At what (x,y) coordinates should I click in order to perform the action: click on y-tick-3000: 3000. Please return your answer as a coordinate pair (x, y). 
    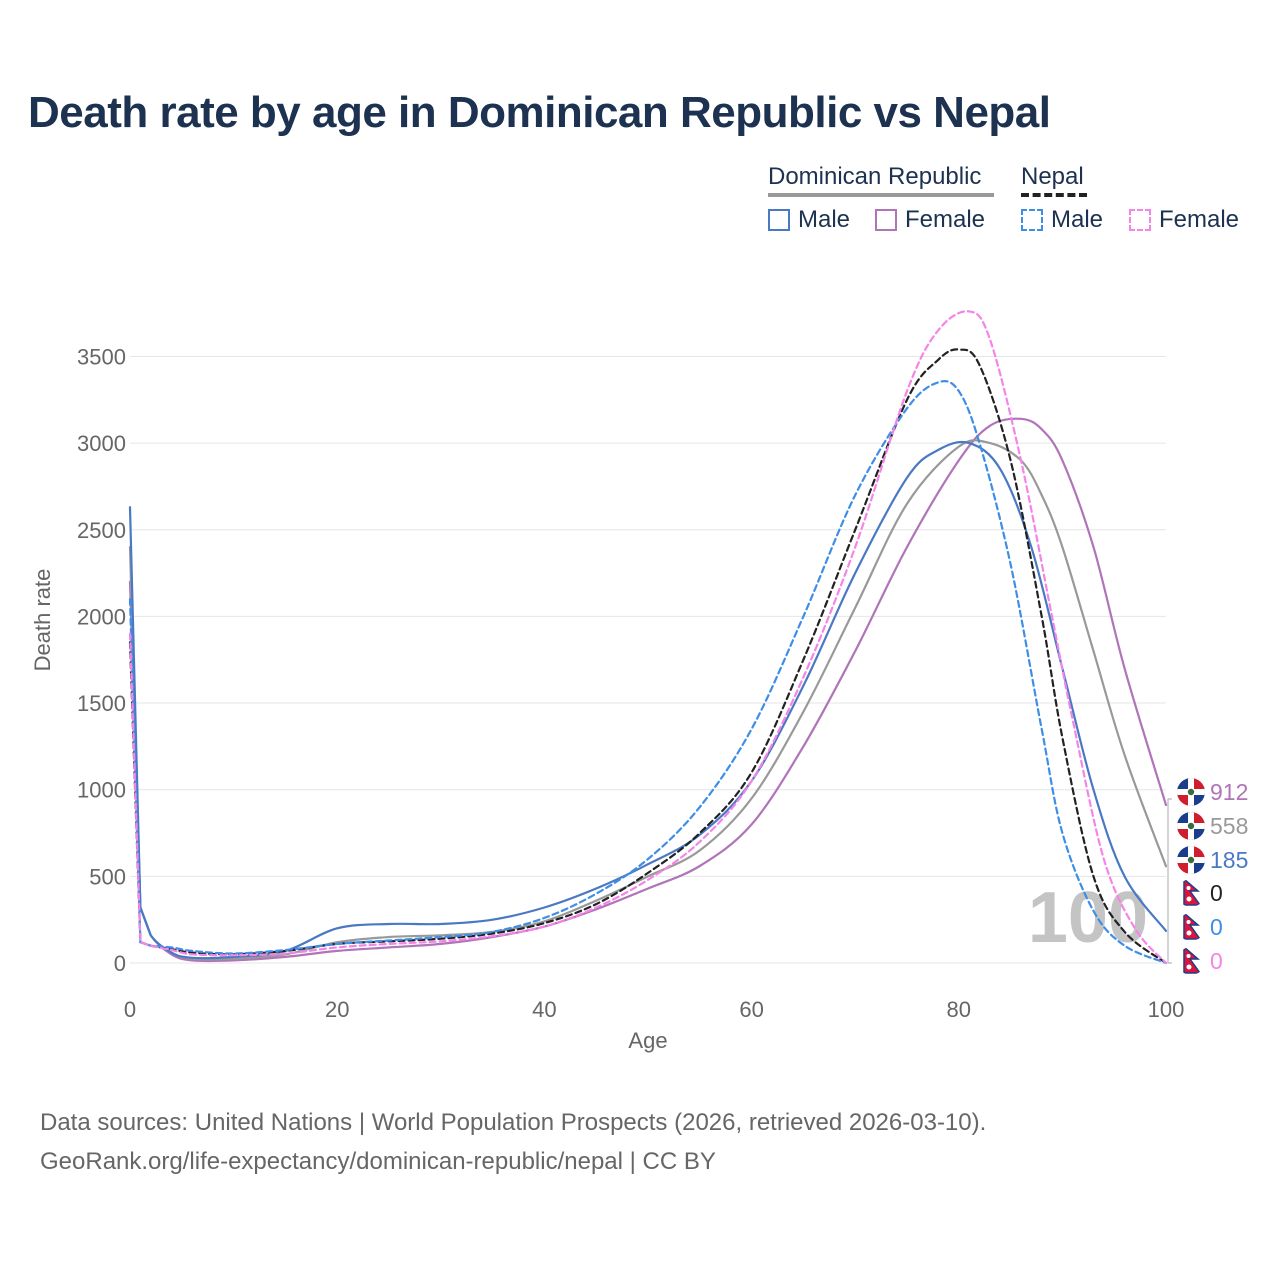
    Looking at the image, I should click on (101, 443).